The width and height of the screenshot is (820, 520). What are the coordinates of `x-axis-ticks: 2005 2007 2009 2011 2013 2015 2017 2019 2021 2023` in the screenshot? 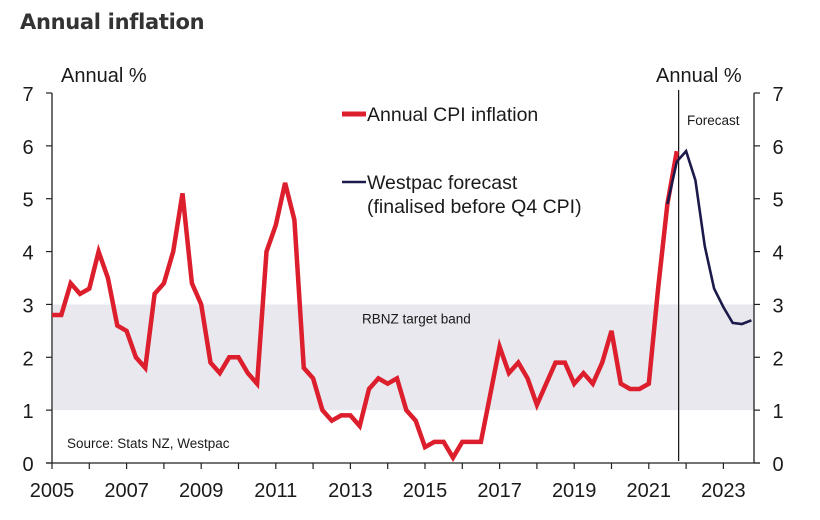 It's located at (388, 482).